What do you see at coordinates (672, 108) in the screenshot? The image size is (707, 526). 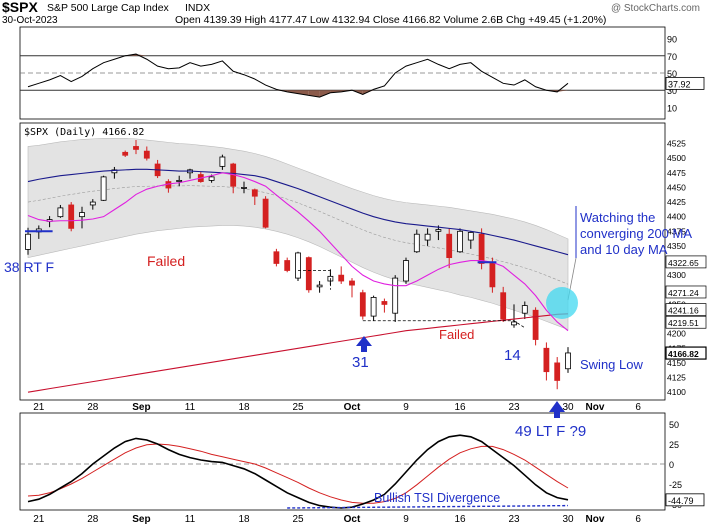 I see `rsi-tick-label: 10` at bounding box center [672, 108].